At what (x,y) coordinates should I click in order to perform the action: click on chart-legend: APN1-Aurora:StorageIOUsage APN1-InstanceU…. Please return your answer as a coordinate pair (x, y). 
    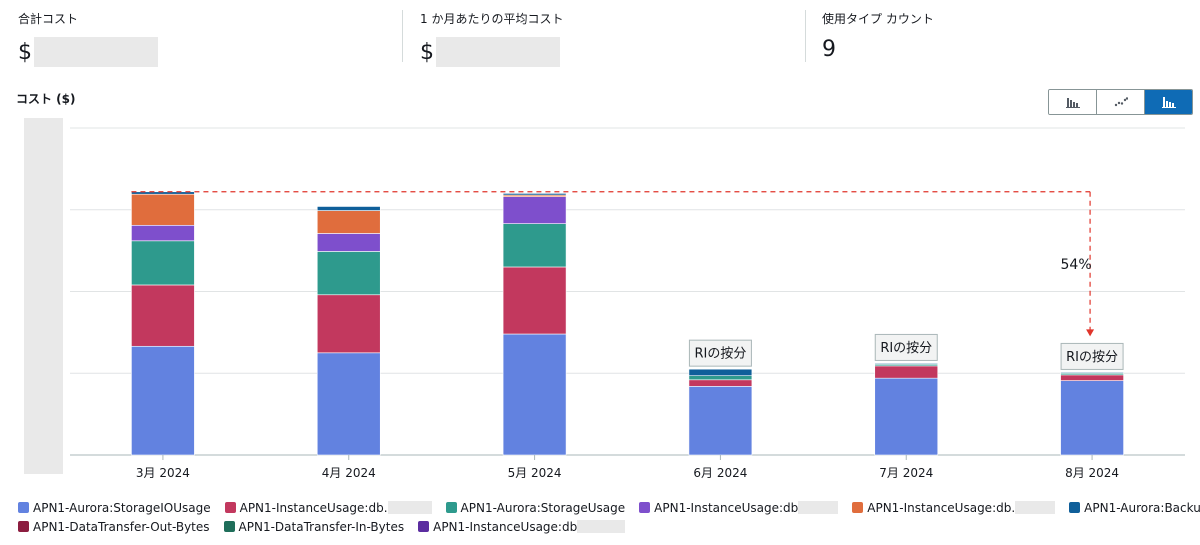
    Looking at the image, I should click on (609, 517).